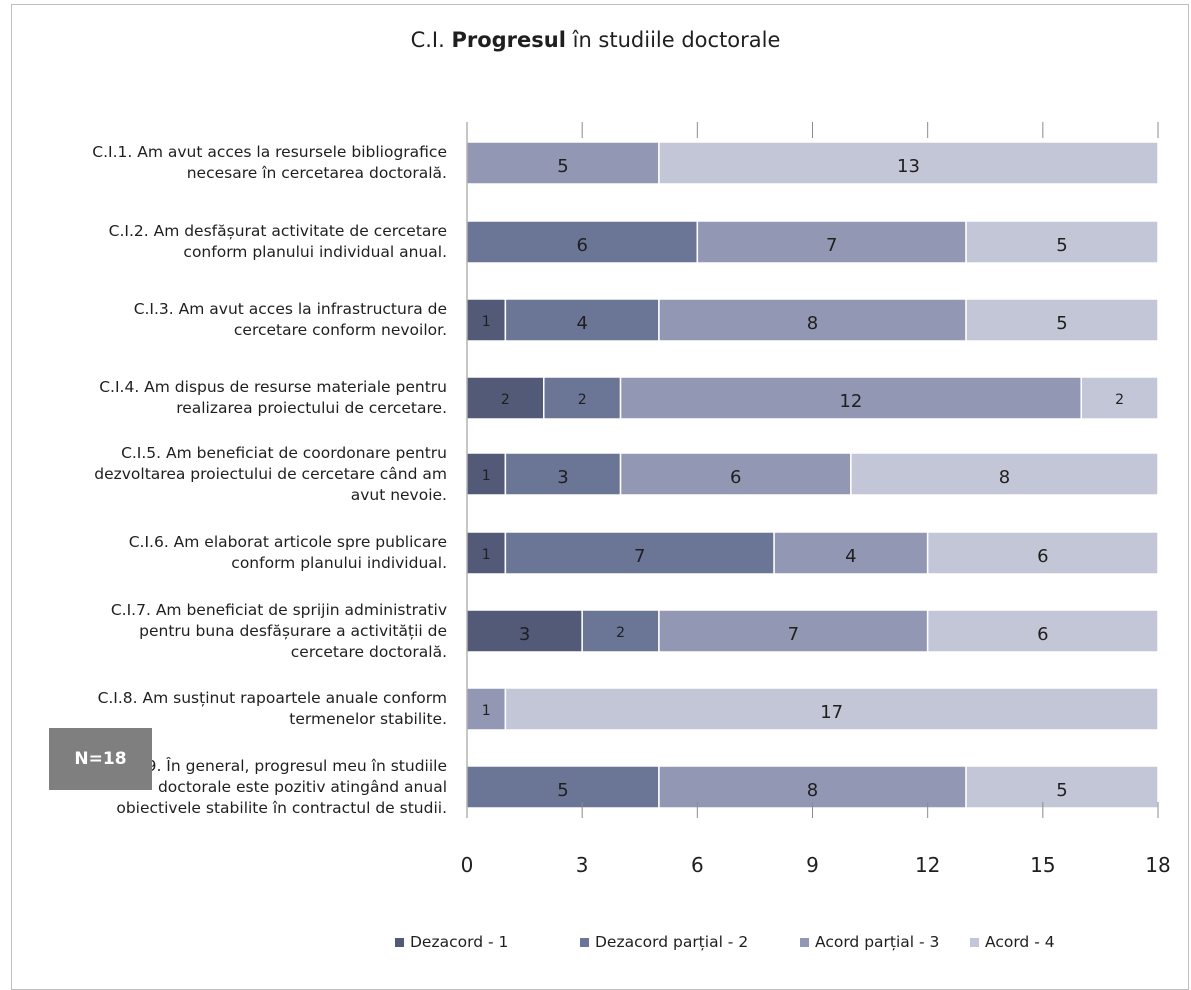 The width and height of the screenshot is (1191, 990). Describe the element at coordinates (293, 630) in the screenshot. I see `category-label-line: pentru buna desfășurare a activității de` at that location.